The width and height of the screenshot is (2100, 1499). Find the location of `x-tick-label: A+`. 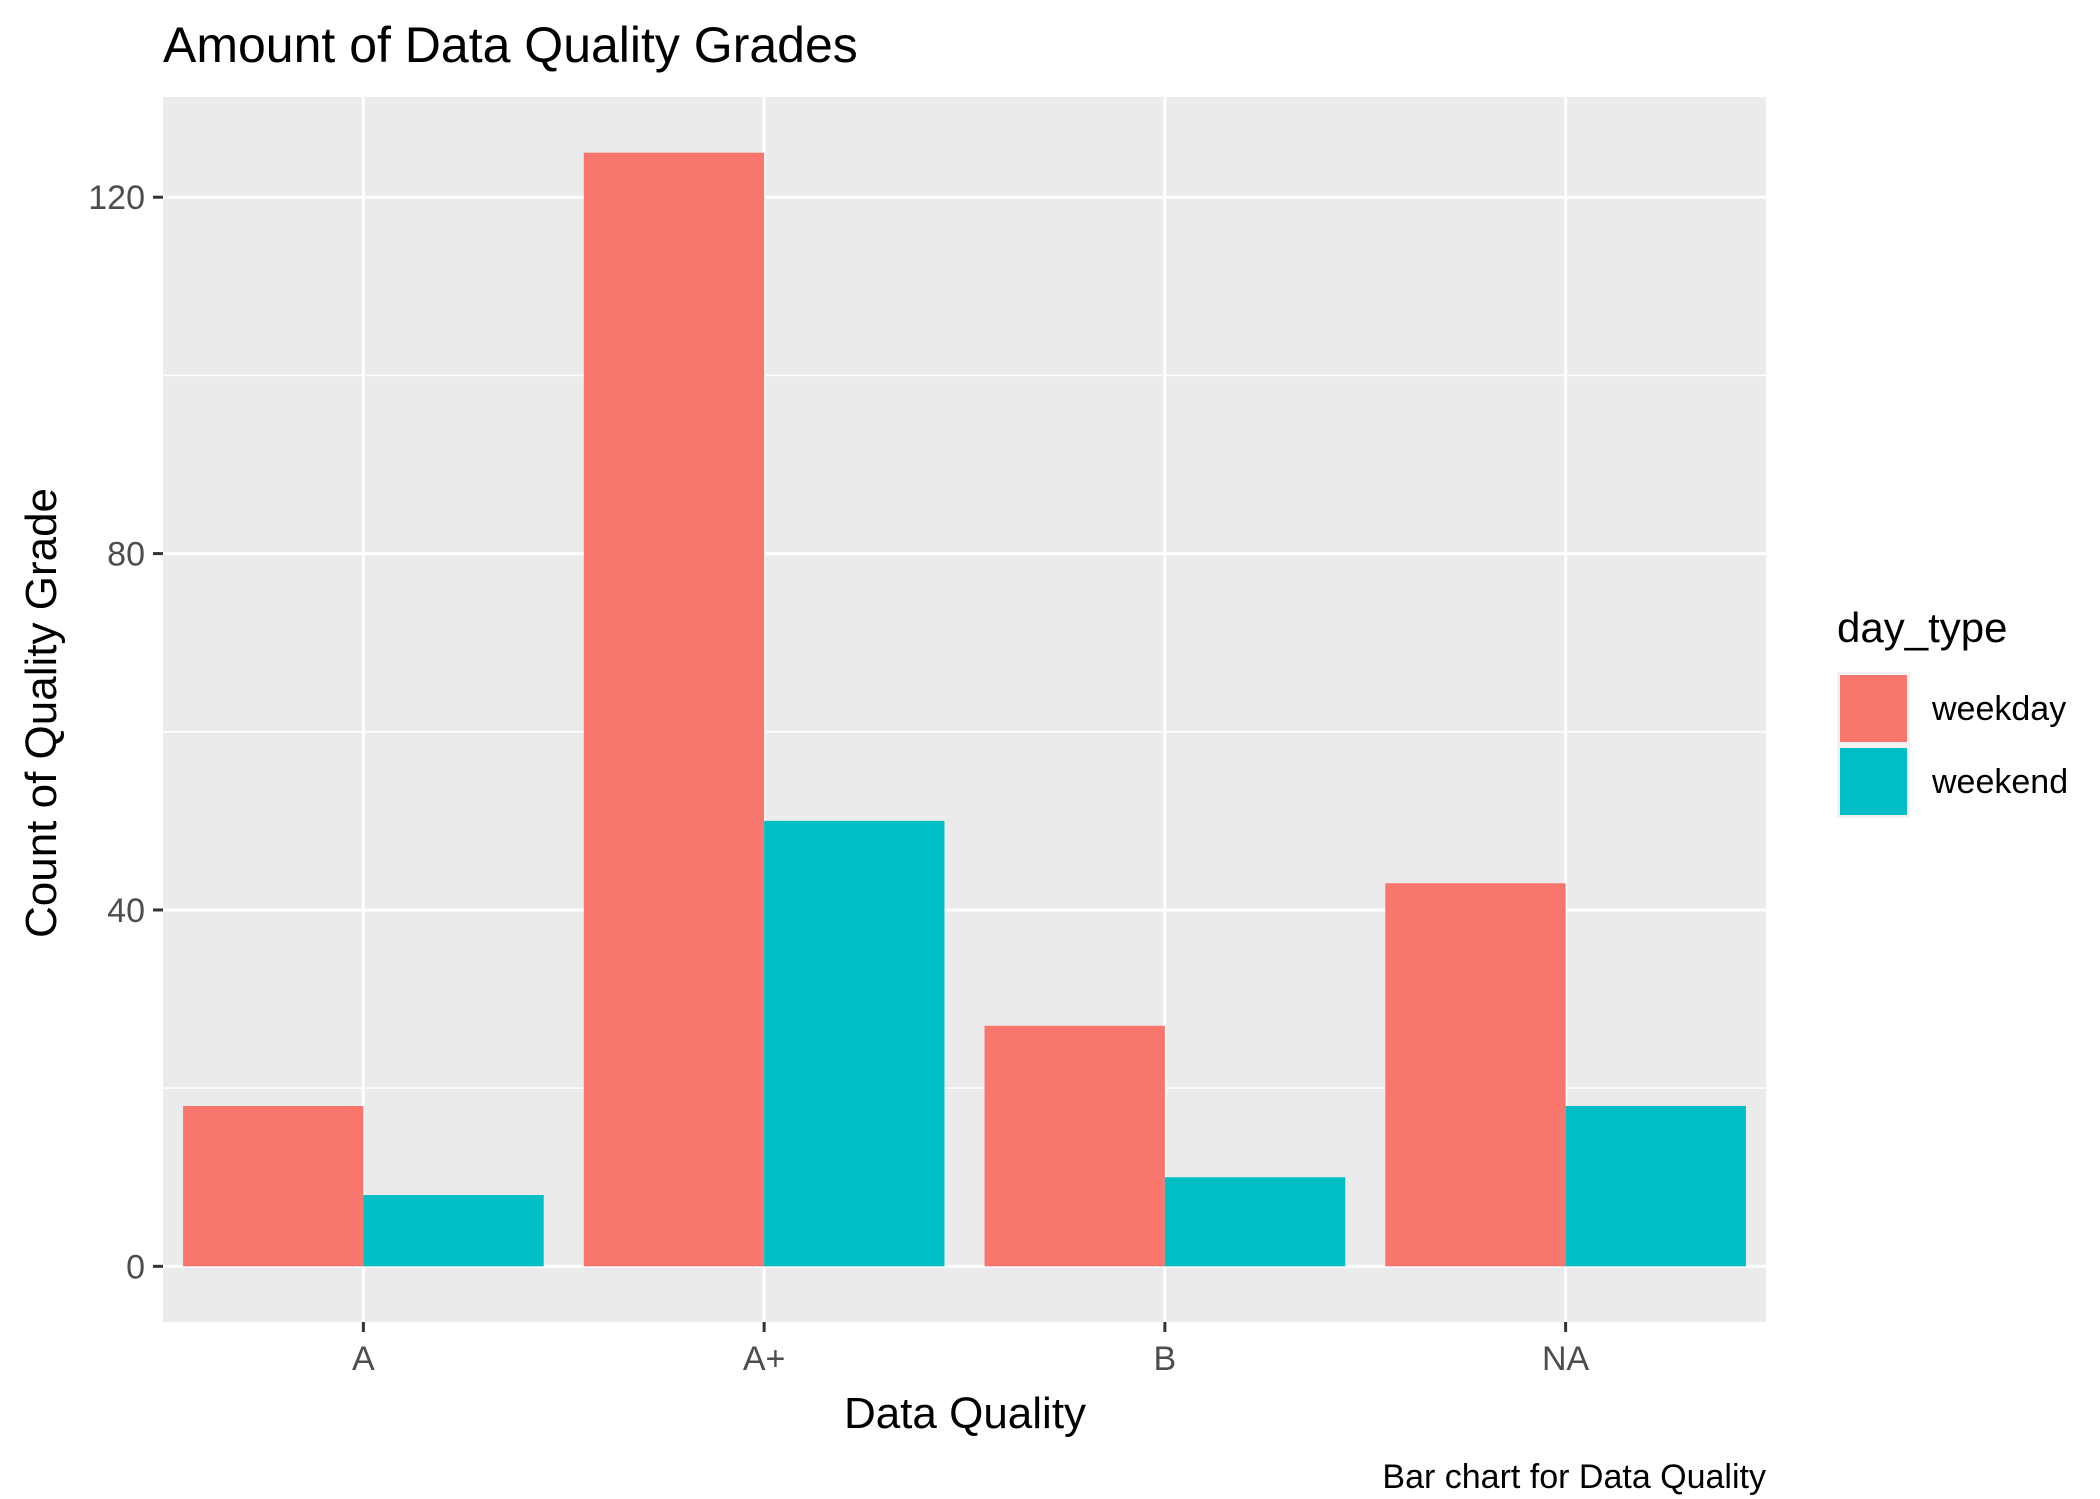

x-tick-label: A+ is located at coordinates (764, 1359).